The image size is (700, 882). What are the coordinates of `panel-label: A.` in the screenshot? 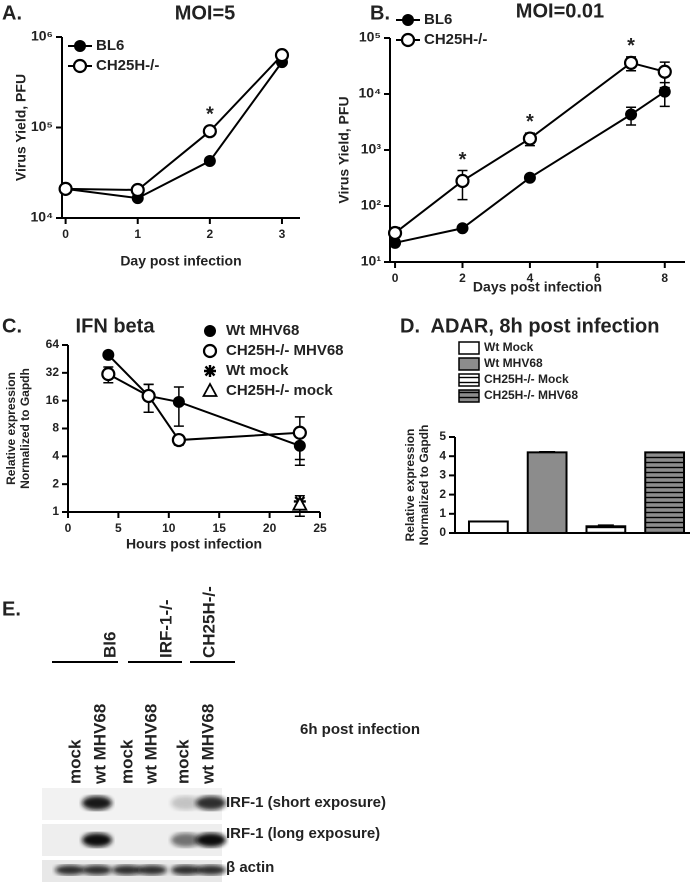 It's located at (12, 13).